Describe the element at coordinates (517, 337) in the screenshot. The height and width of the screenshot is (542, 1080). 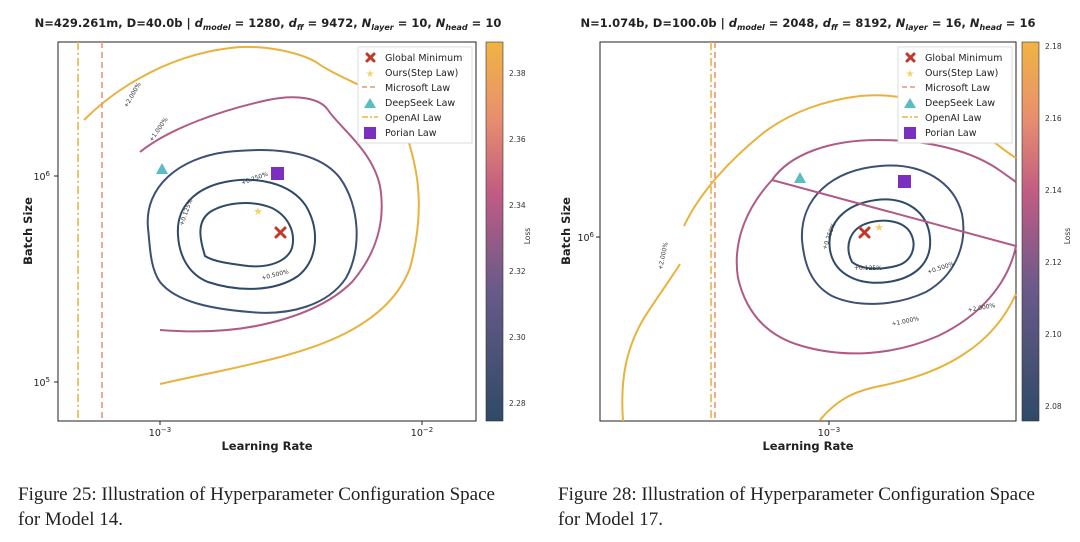
I see `cb-tick-left-4: 2.30` at that location.